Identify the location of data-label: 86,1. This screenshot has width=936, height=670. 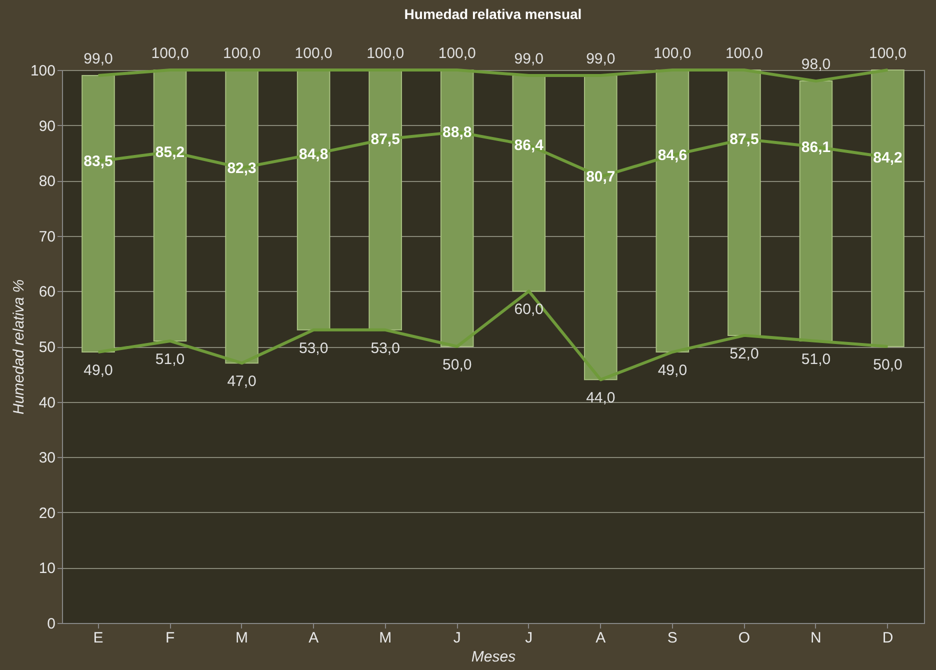
(816, 147).